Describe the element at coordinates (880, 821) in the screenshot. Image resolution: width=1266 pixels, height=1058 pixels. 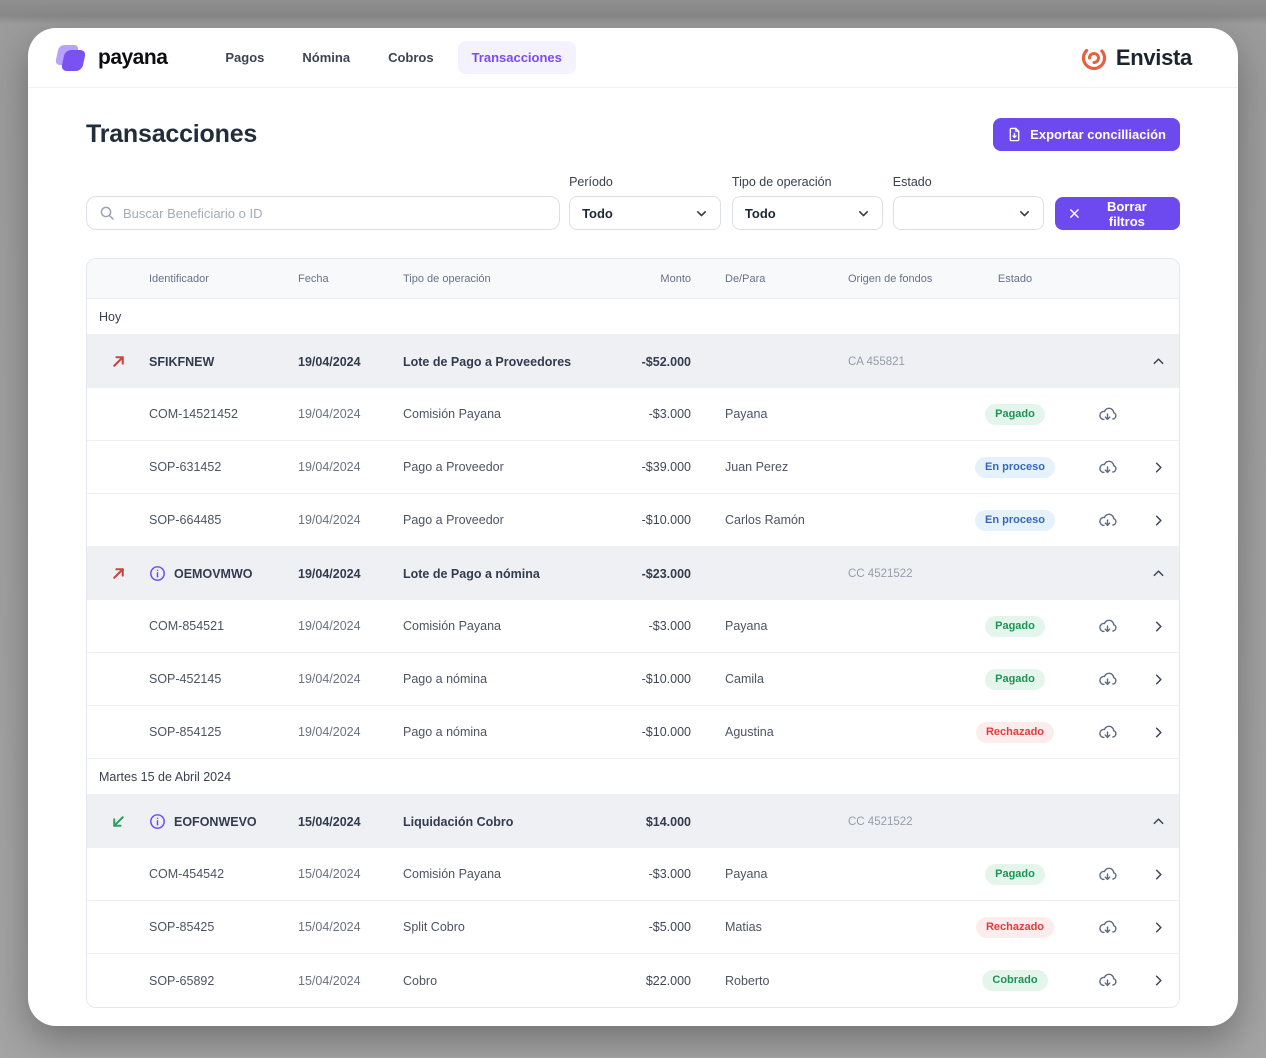
I see `batch-origin: CC 4521522` at that location.